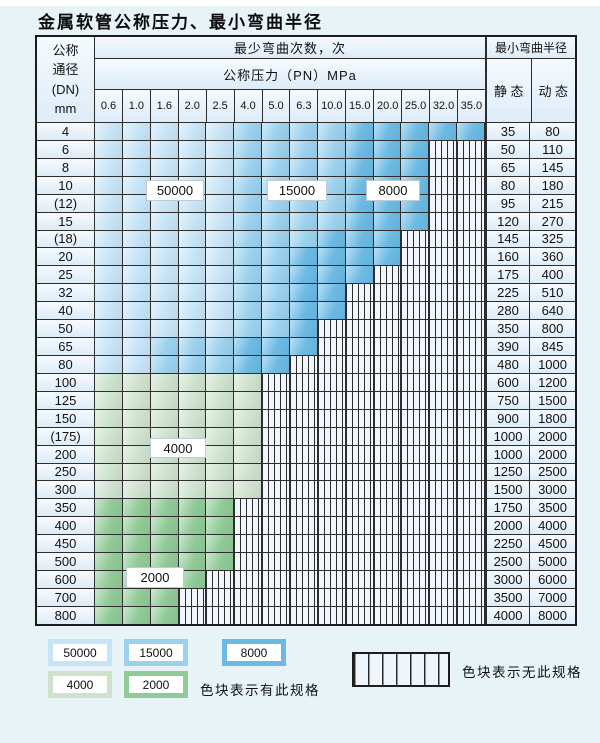  Describe the element at coordinates (80, 652) in the screenshot. I see `legend-swatch-50000: 50000` at that location.